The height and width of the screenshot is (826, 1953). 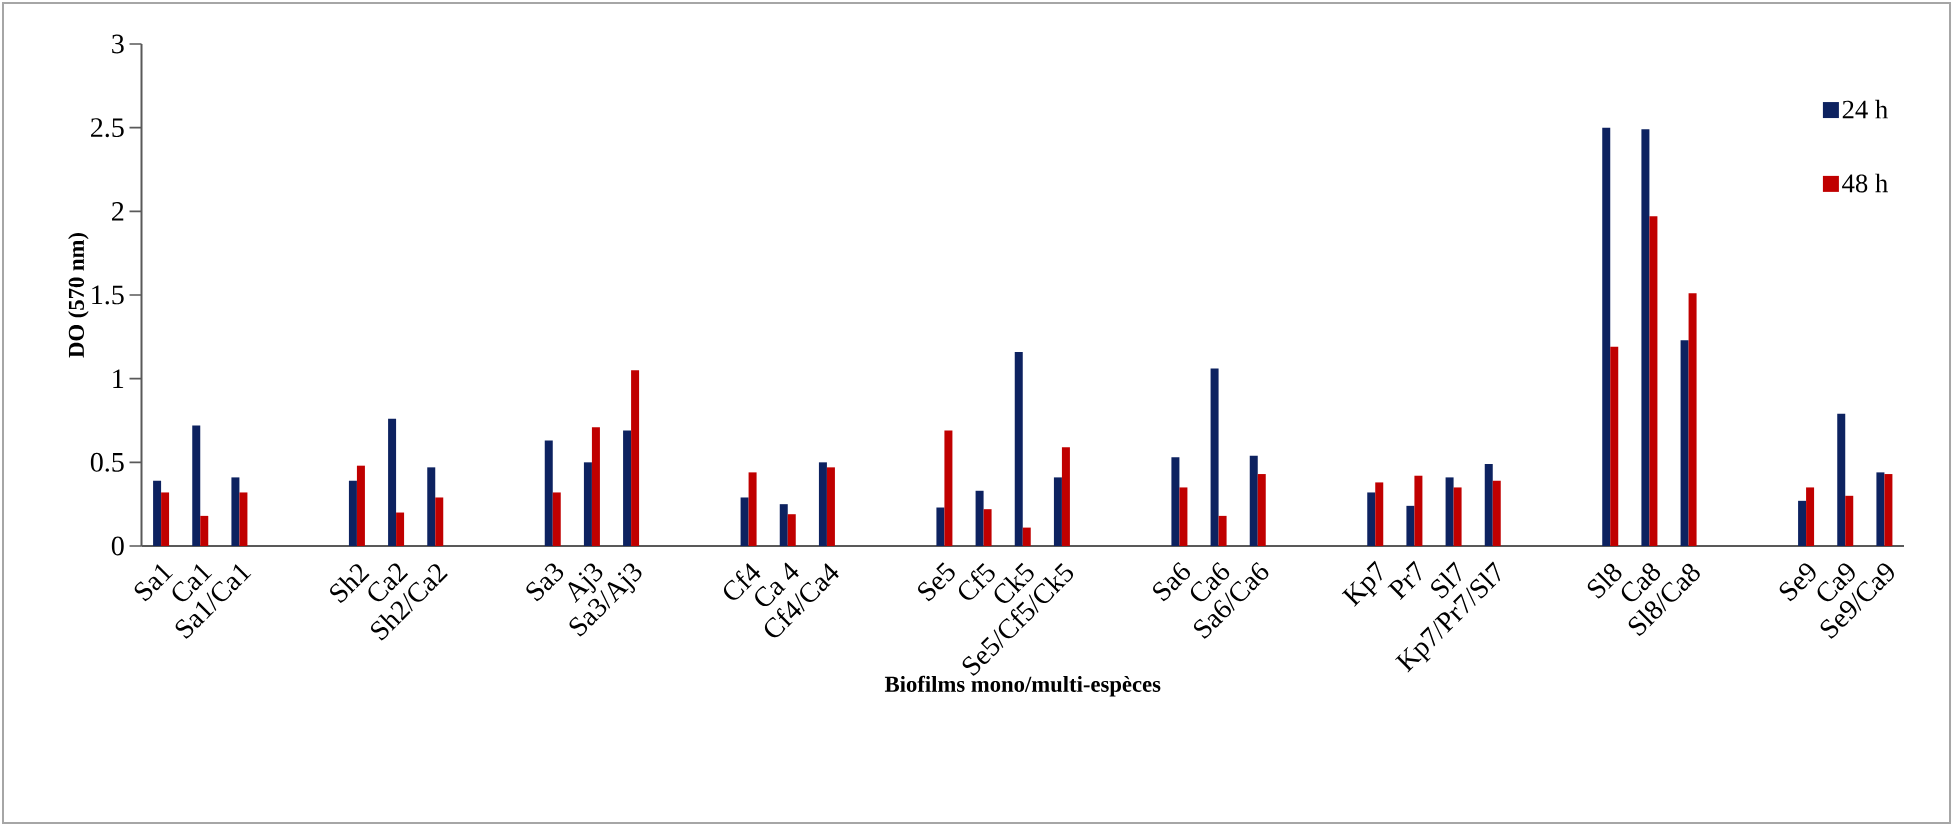 What do you see at coordinates (545, 582) in the screenshot?
I see `x-tick-label: Sa3` at bounding box center [545, 582].